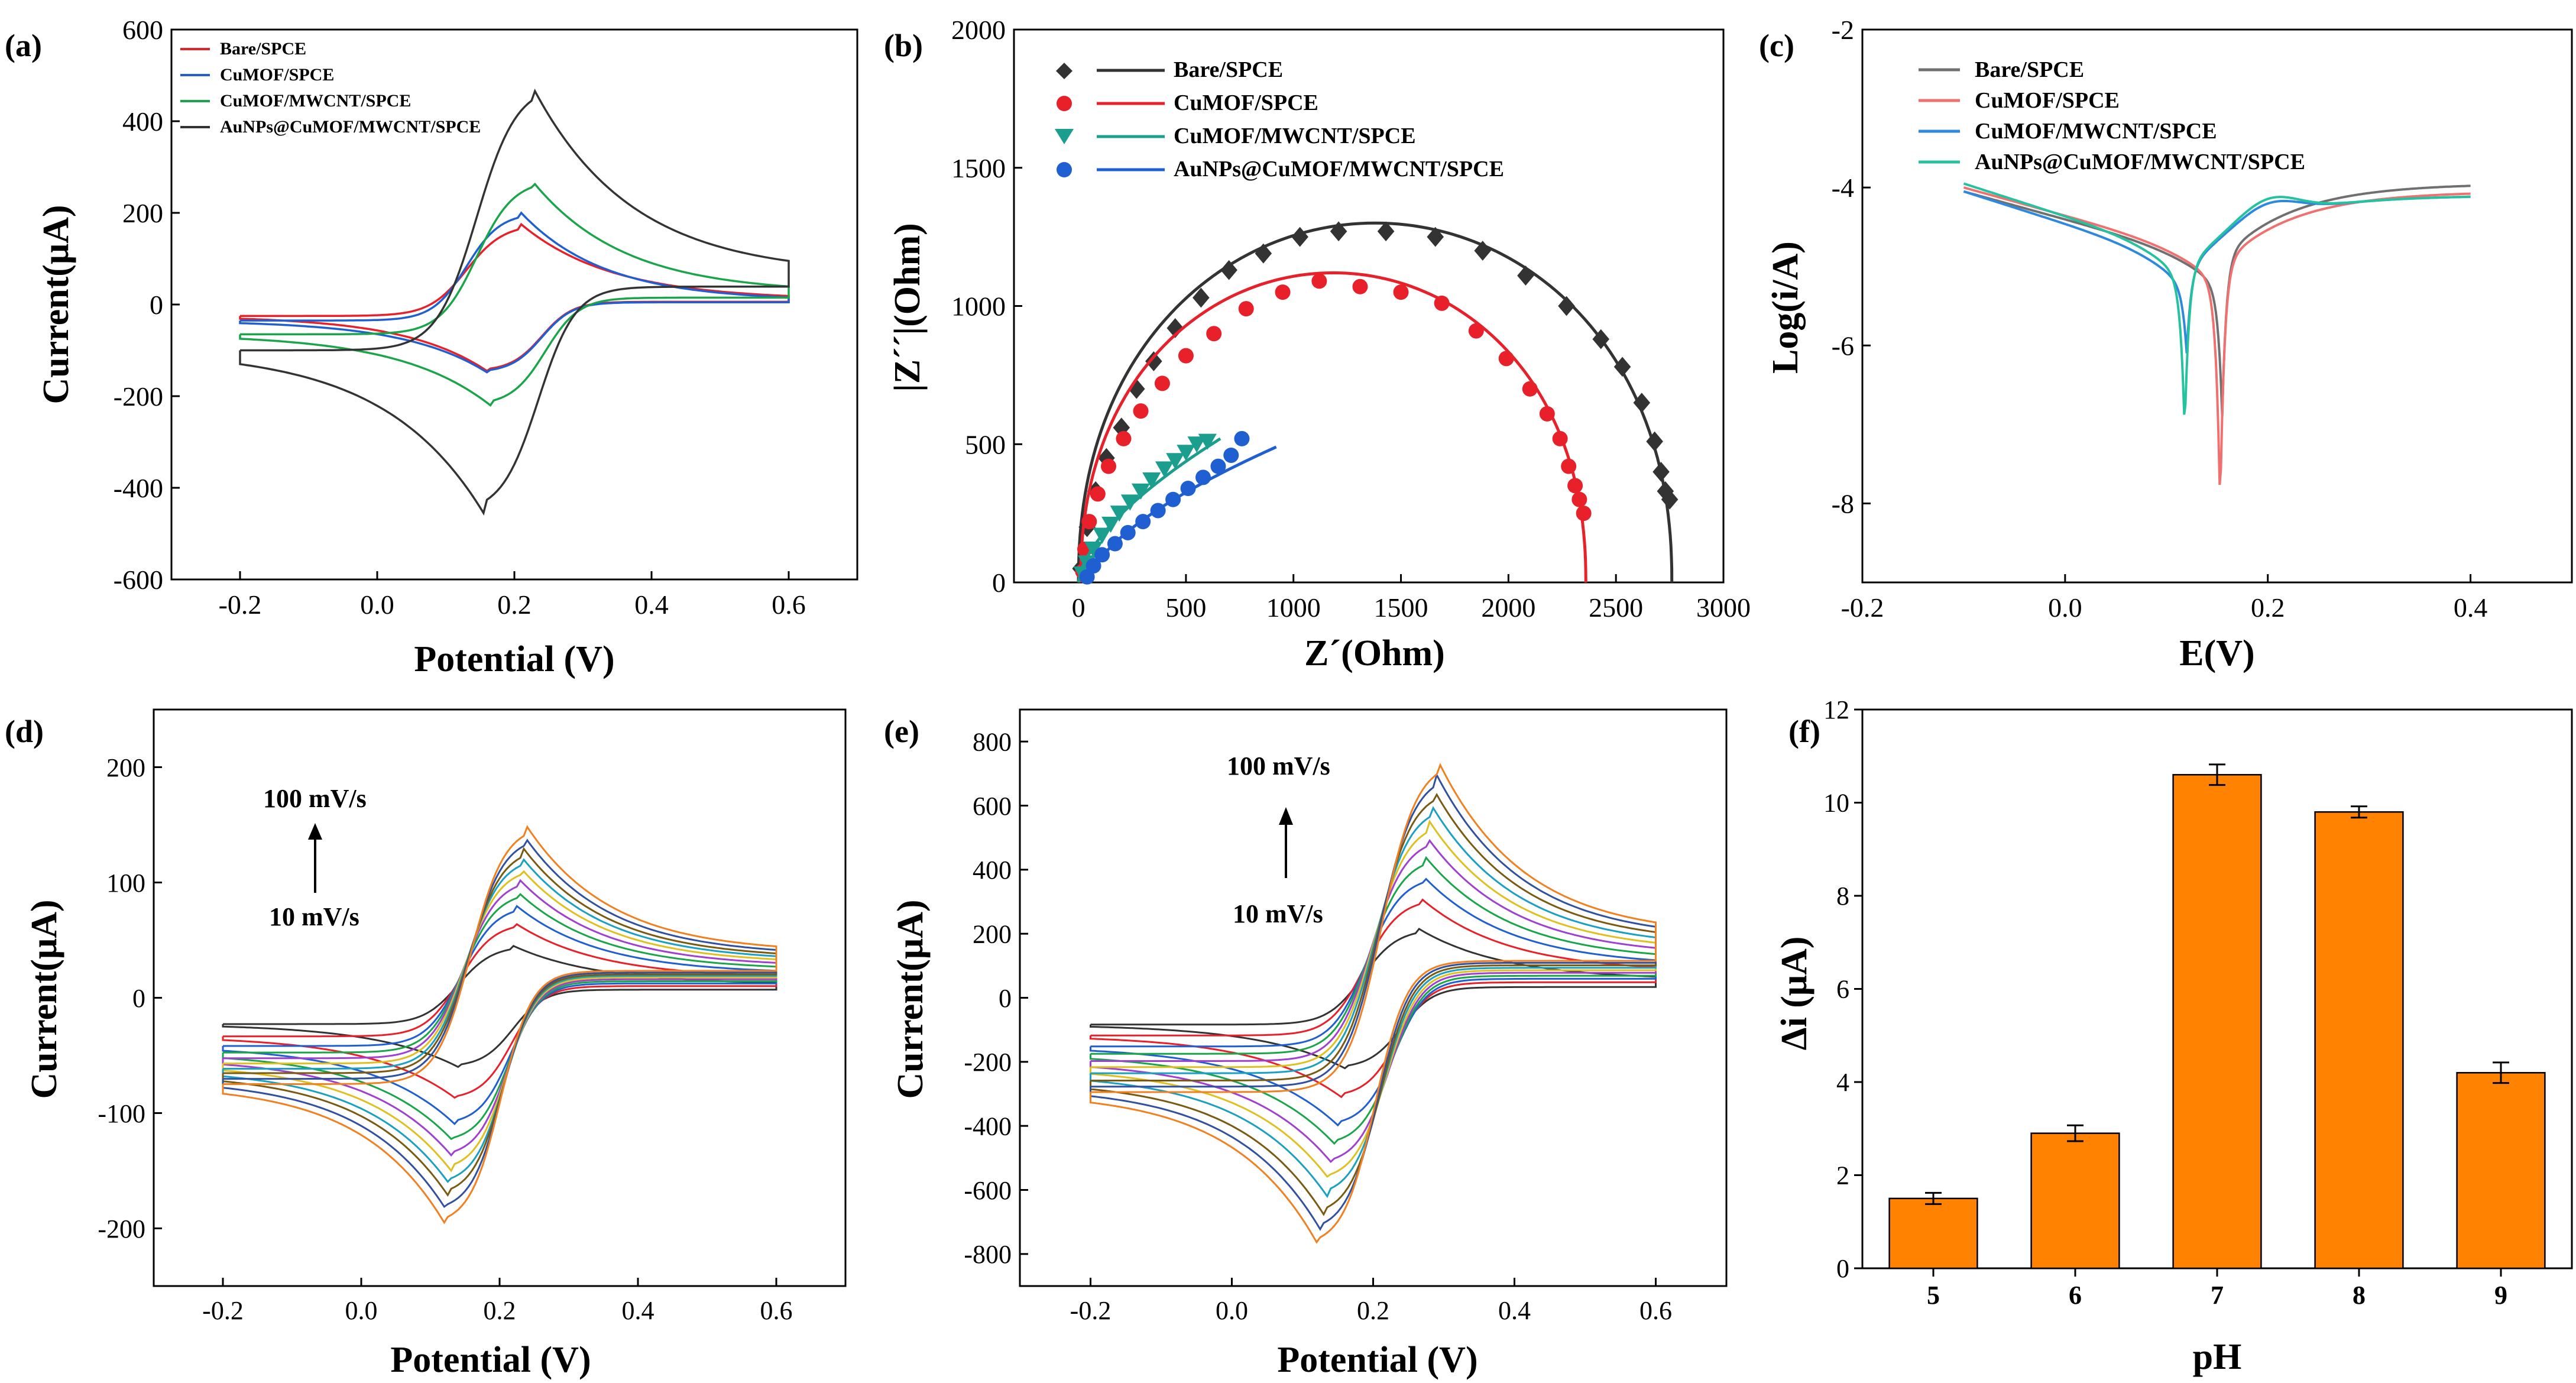 Image resolution: width=2576 pixels, height=1383 pixels. I want to click on plot-area-c, so click(2217, 333).